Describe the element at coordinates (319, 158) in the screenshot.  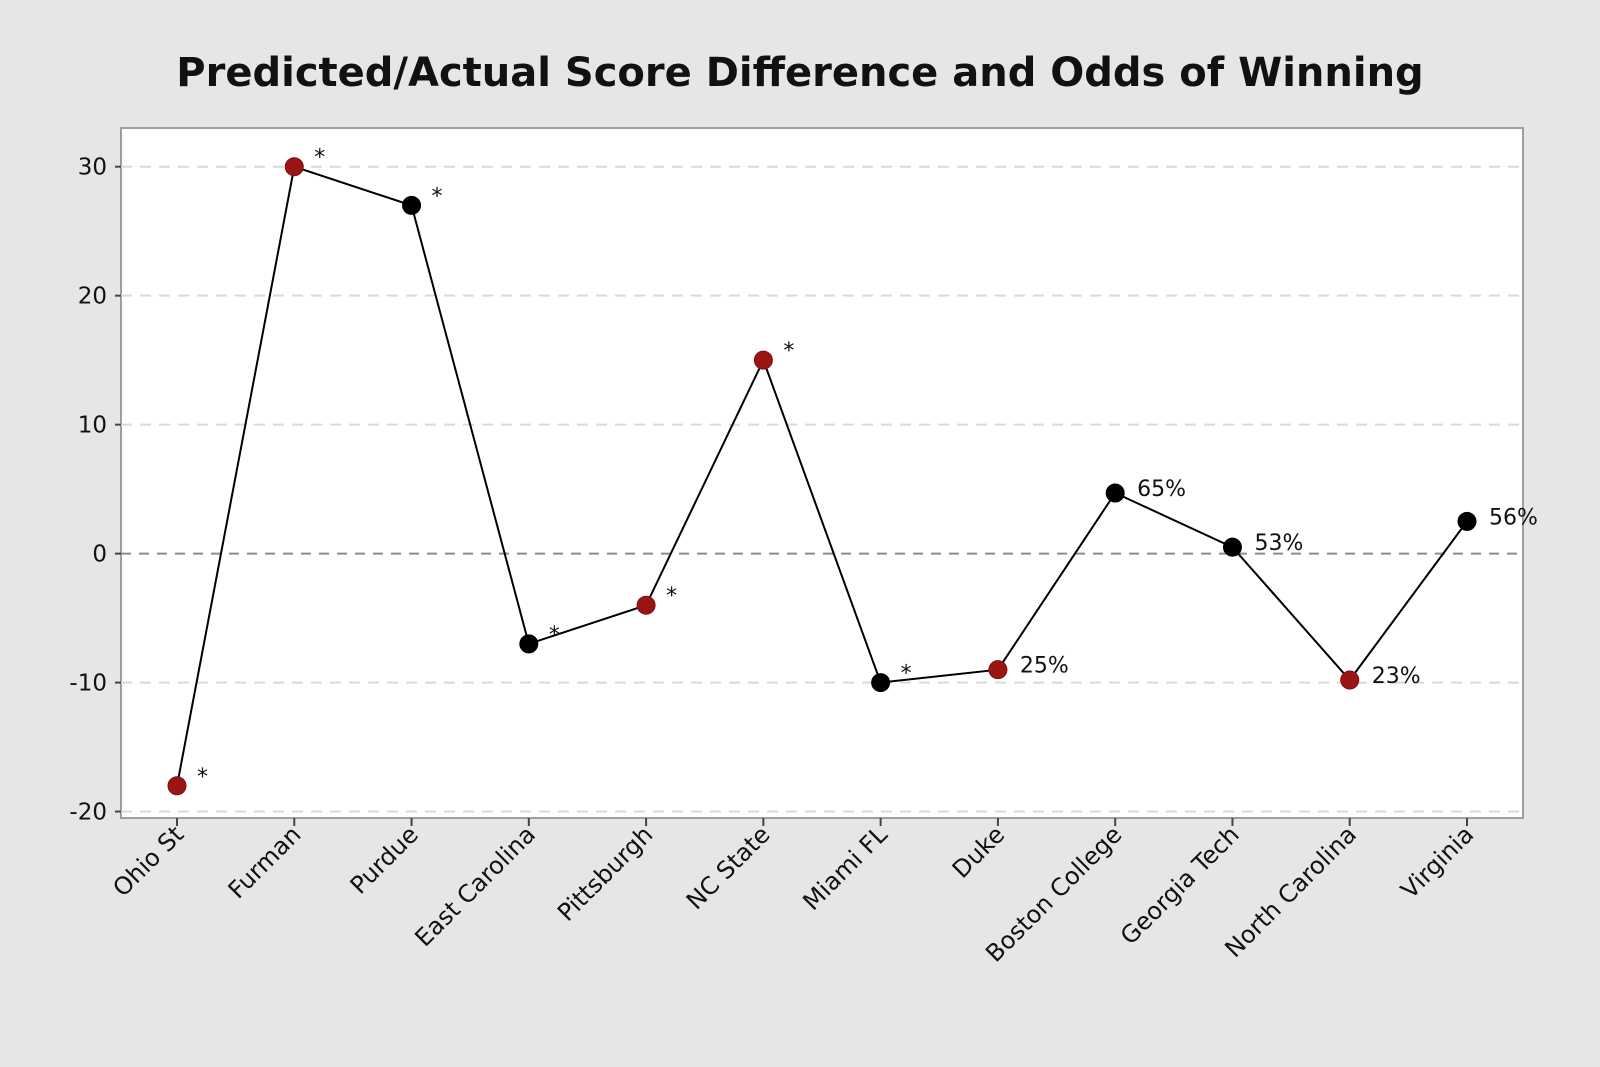
I see `data-label-1: *` at that location.